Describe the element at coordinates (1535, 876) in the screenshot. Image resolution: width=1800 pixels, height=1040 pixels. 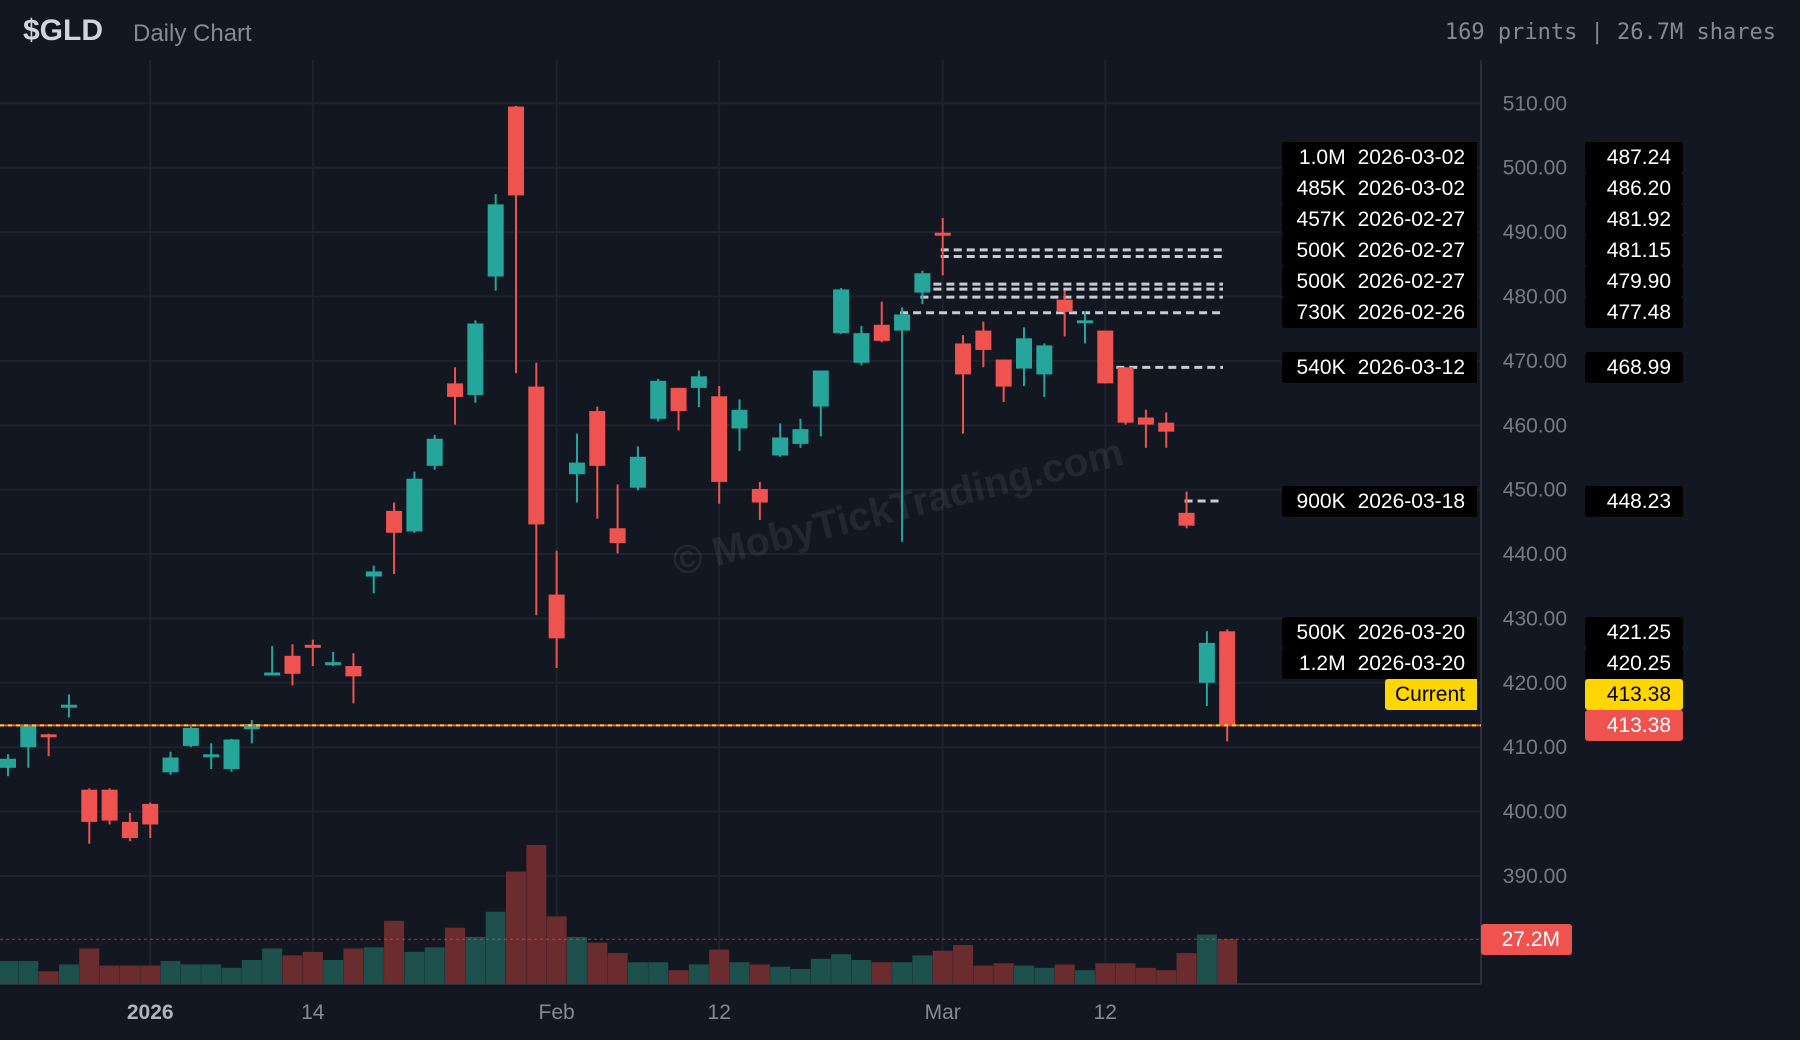
I see `y-tick-label: 390.00` at that location.